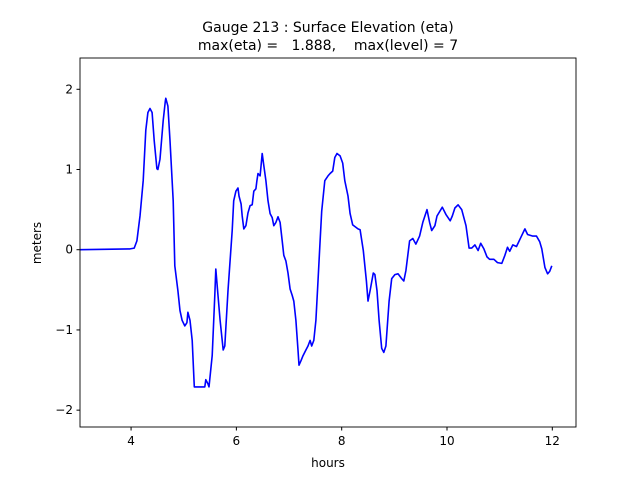  I want to click on y-tick-label: 0, so click(69, 250).